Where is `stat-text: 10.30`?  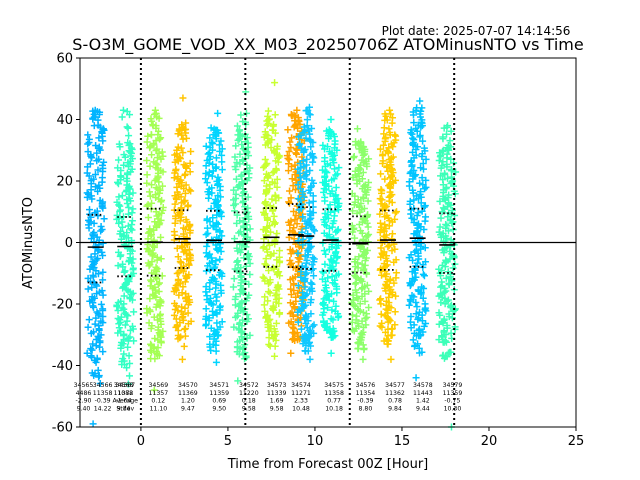
stat-text: 10.30 is located at coordinates (453, 408).